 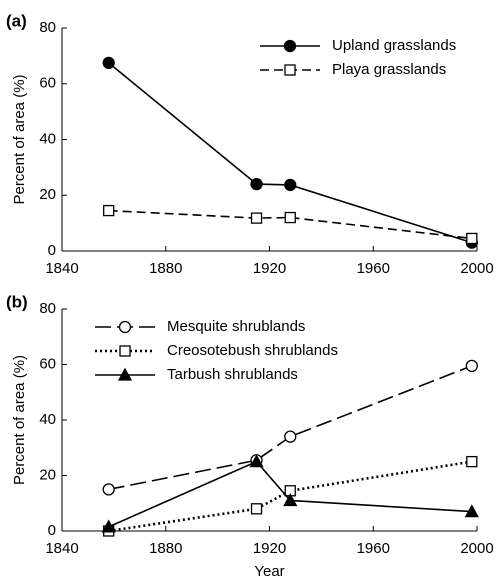 What do you see at coordinates (252, 350) in the screenshot?
I see `legend-label: Creosotebush shrublands` at bounding box center [252, 350].